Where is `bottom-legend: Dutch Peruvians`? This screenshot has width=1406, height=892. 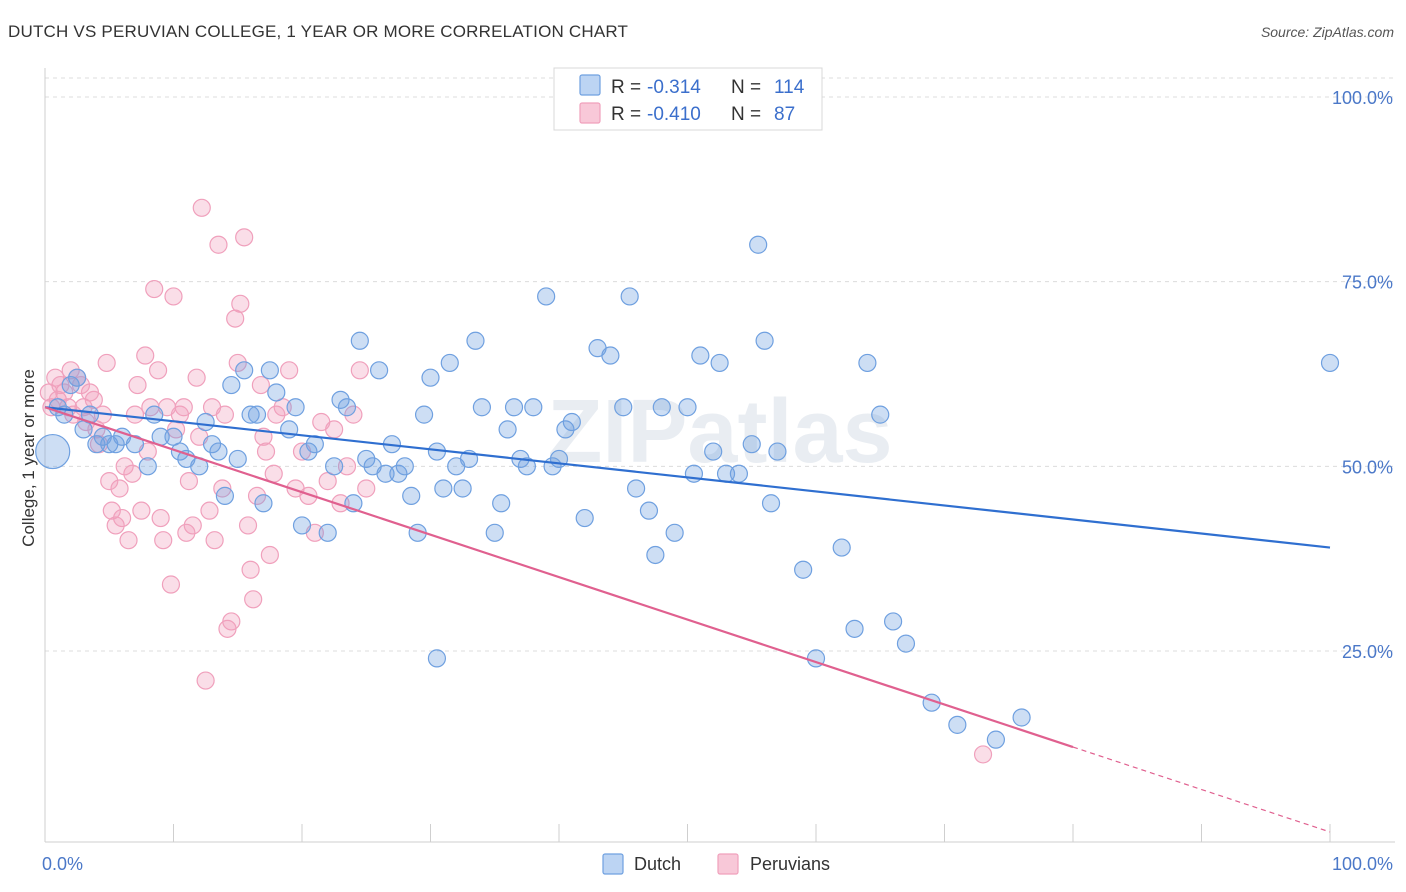 bottom-legend: Dutch Peruvians is located at coordinates (716, 864).